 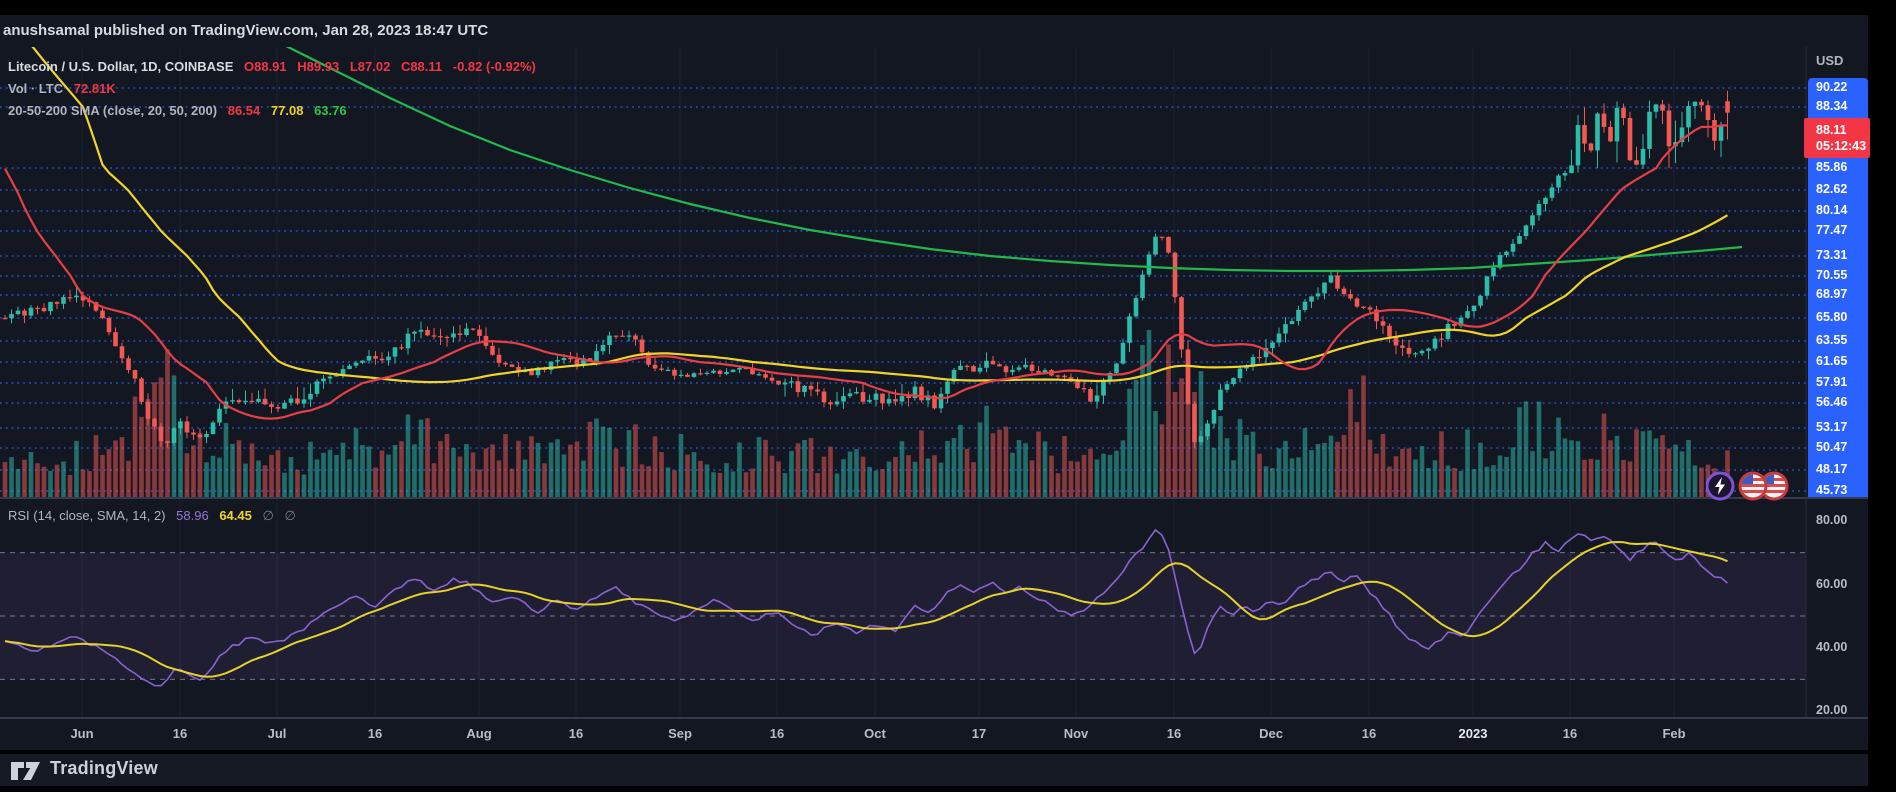 I want to click on price-label: 65.80, so click(x=1832, y=317).